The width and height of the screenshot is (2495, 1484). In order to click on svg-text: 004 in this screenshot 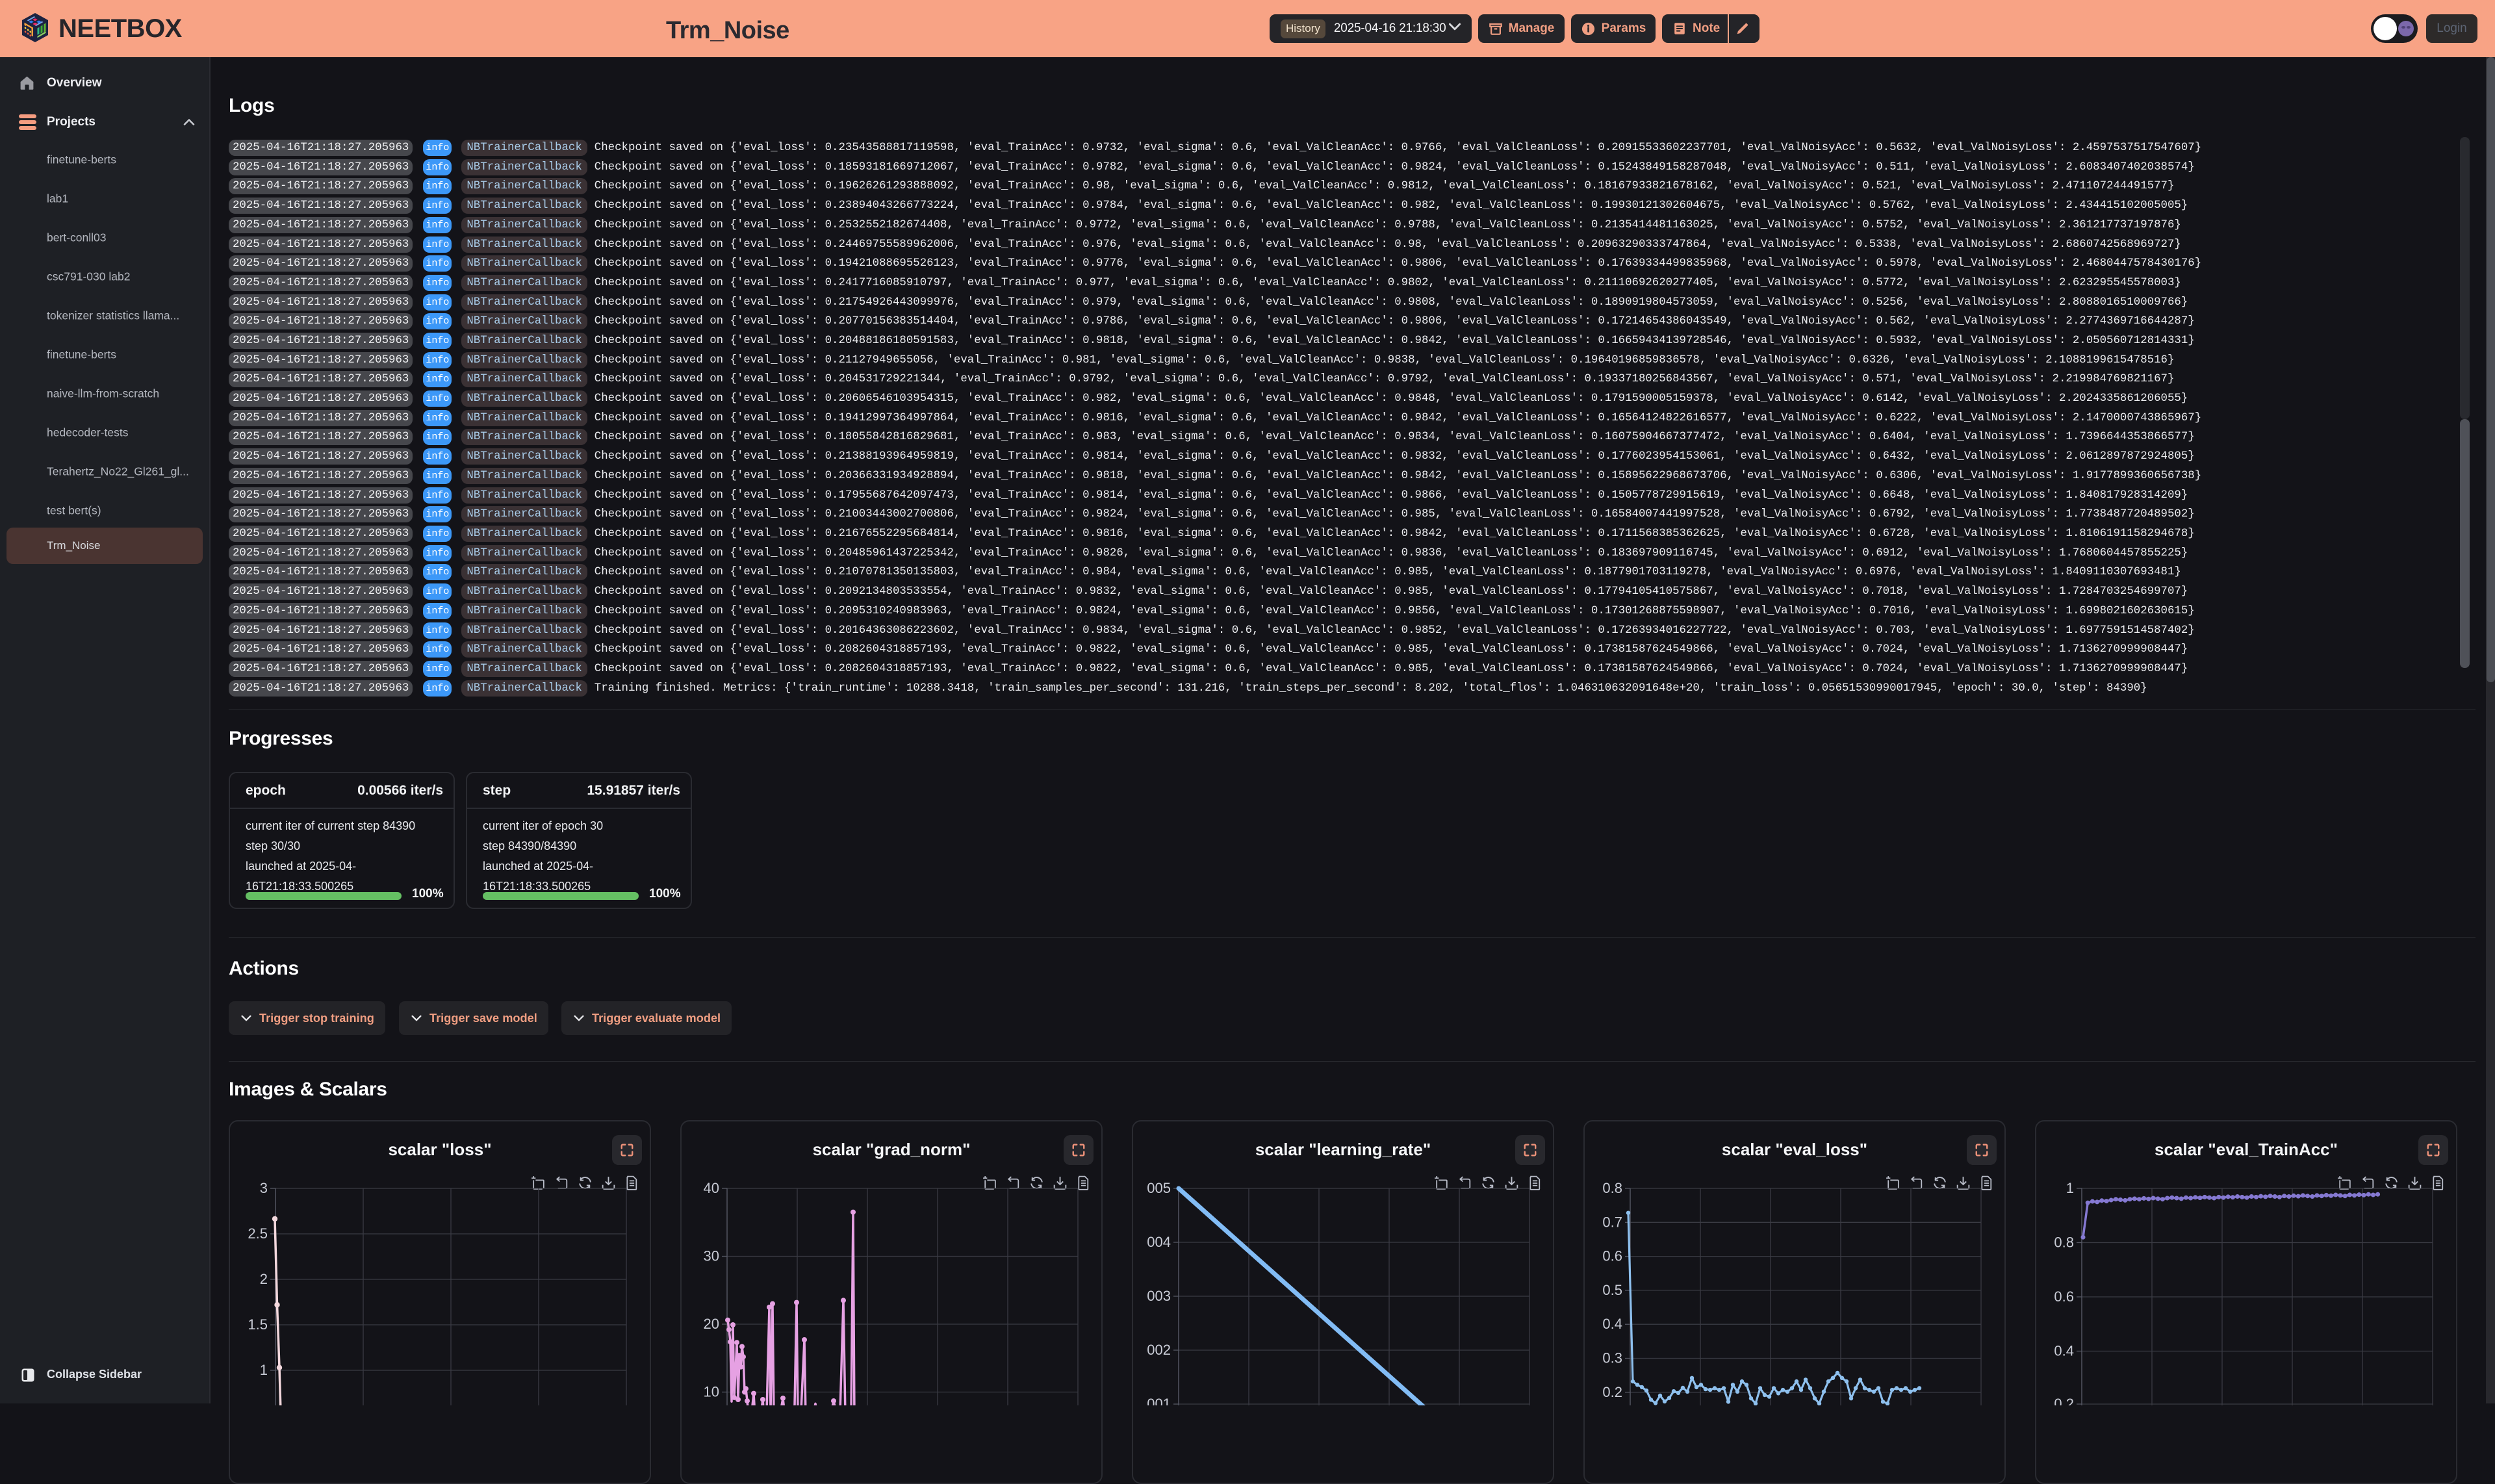, I will do `click(1159, 1242)`.